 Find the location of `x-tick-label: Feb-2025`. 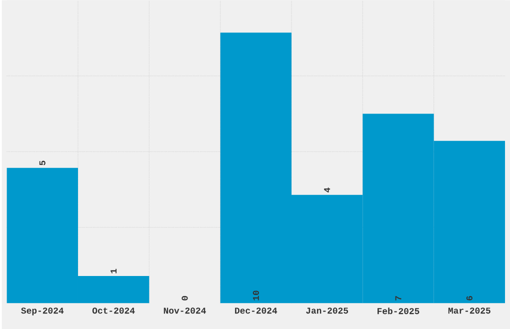

x-tick-label: Feb-2025 is located at coordinates (399, 311).